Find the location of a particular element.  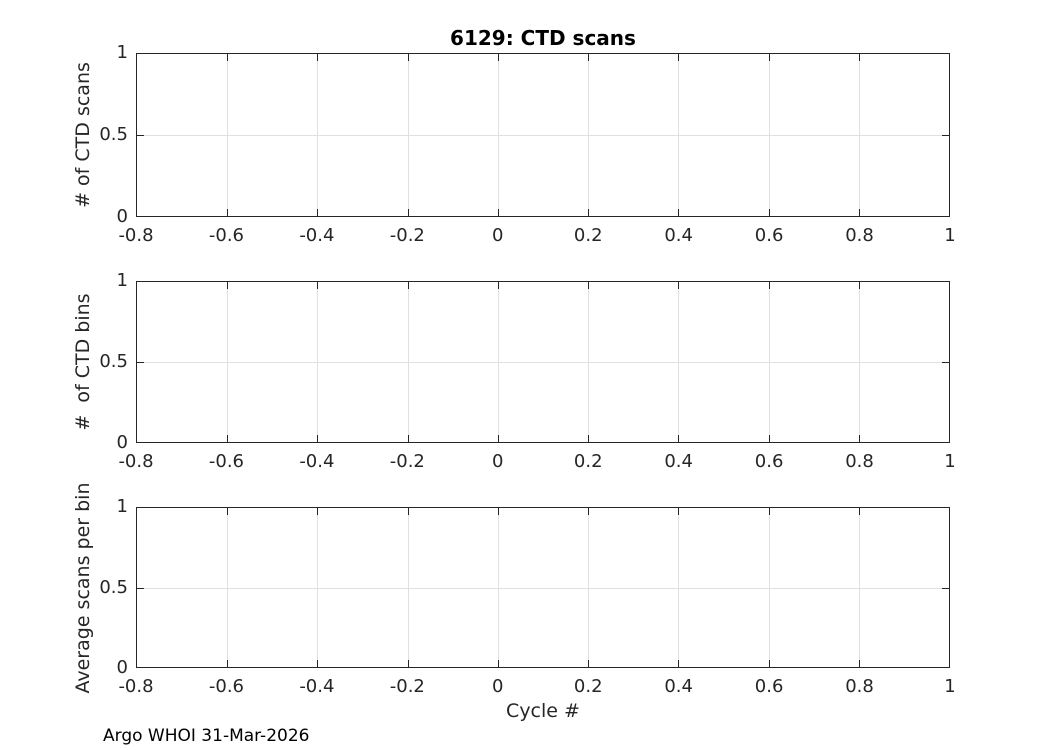

x-axis-label: Cycle # is located at coordinates (543, 711).